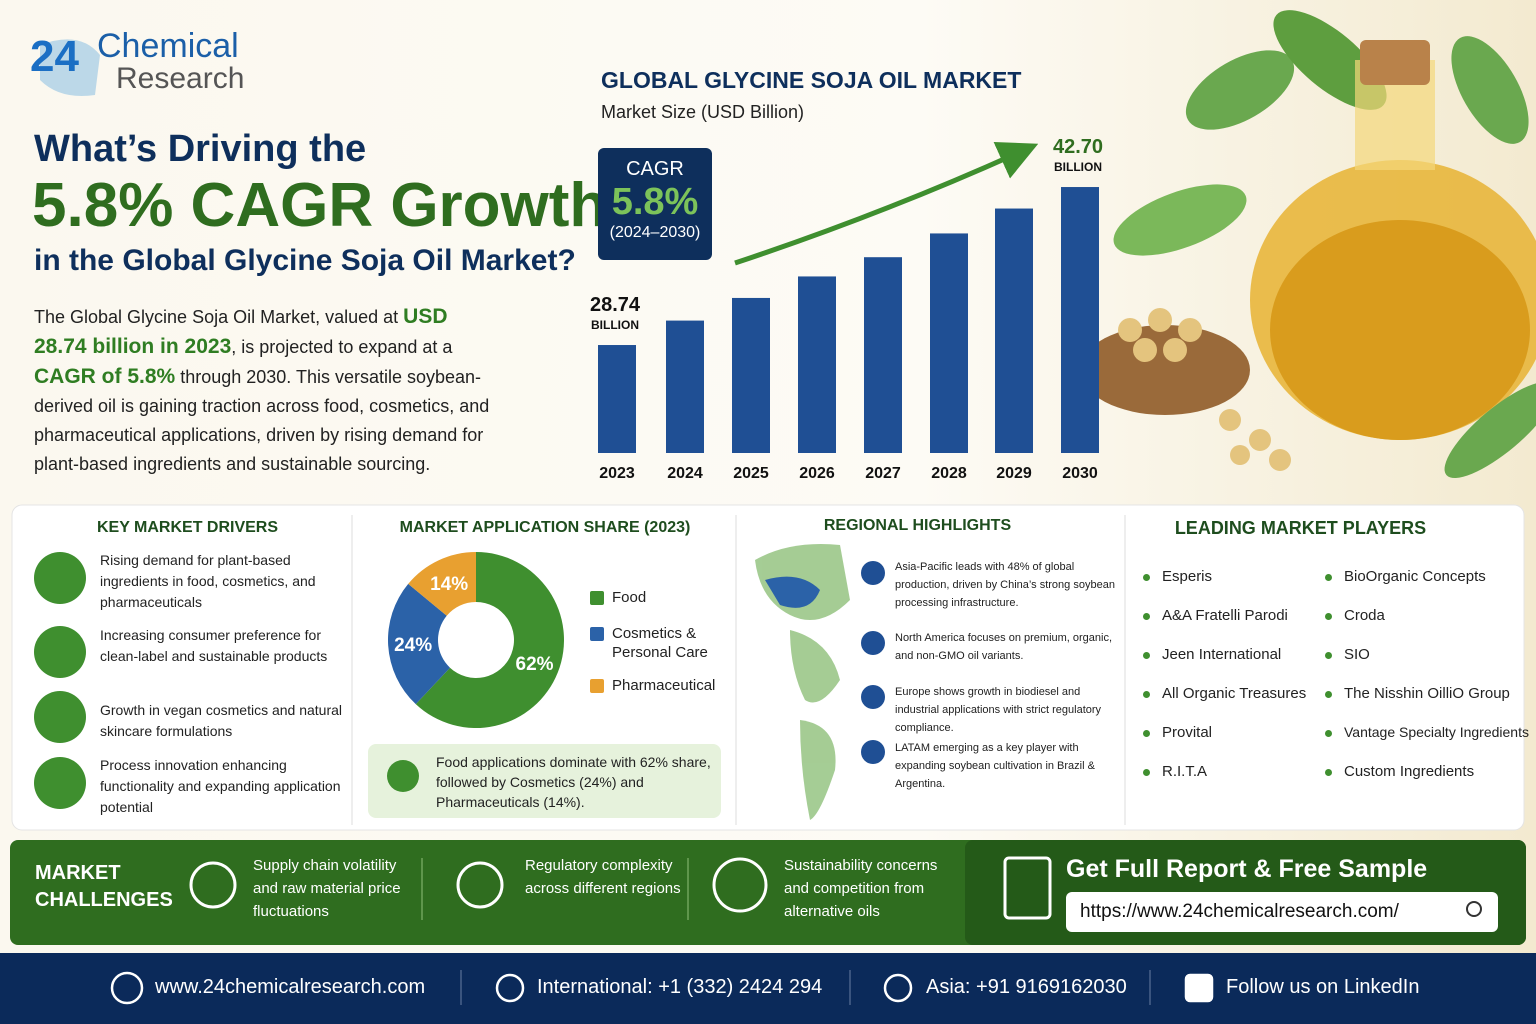  I want to click on player: Provital, so click(1177, 732).